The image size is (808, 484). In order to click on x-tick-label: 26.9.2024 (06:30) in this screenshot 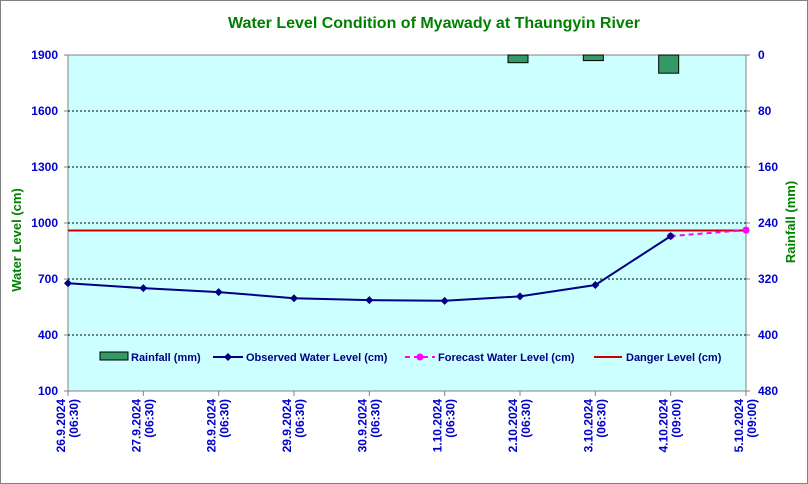, I will do `click(67, 426)`.